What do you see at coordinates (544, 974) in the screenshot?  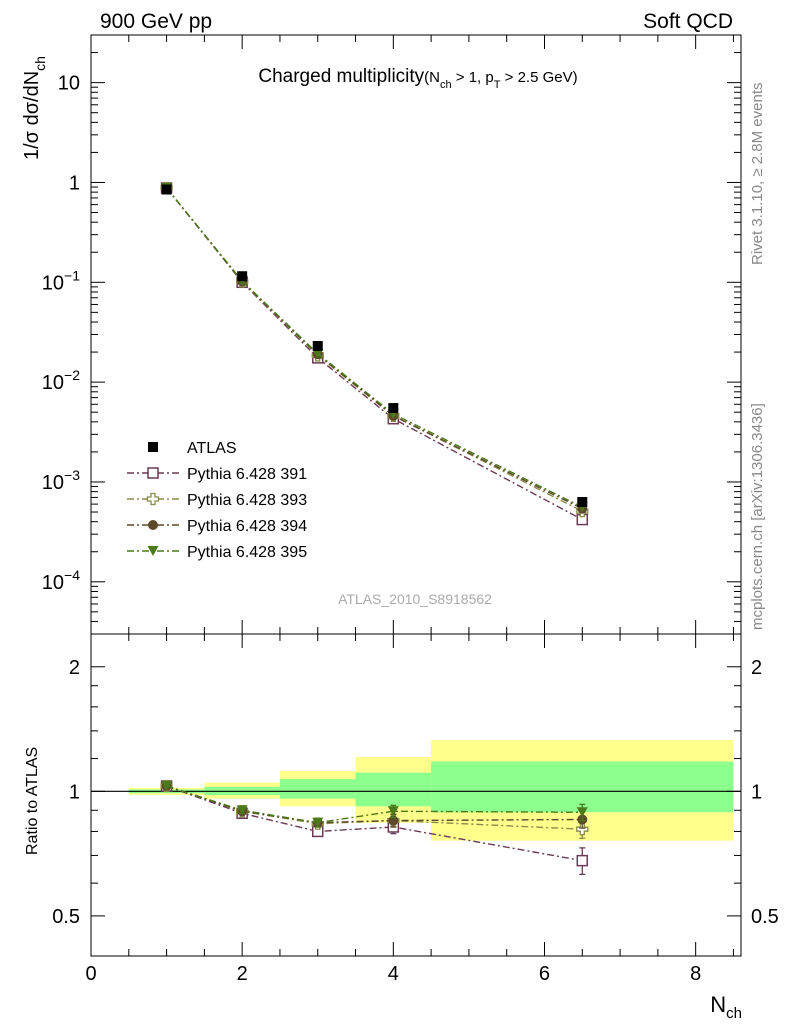 I see `x-tick-label: 6` at bounding box center [544, 974].